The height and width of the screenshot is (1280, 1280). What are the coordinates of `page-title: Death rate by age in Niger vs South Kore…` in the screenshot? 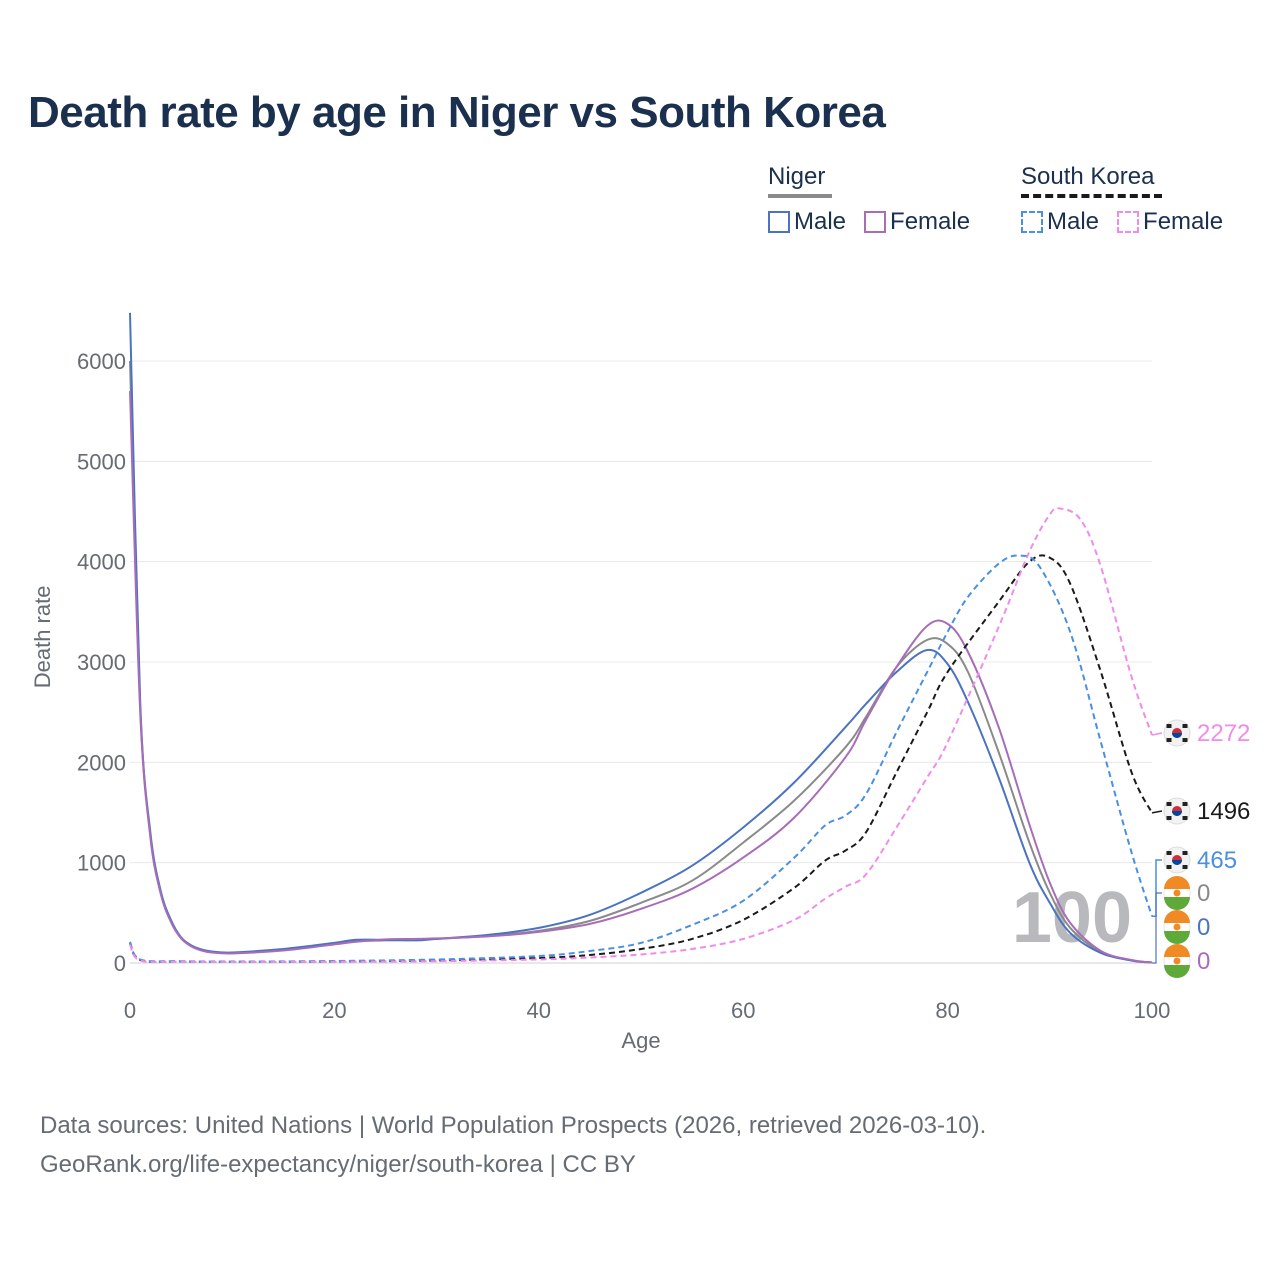 It's located at (457, 112).